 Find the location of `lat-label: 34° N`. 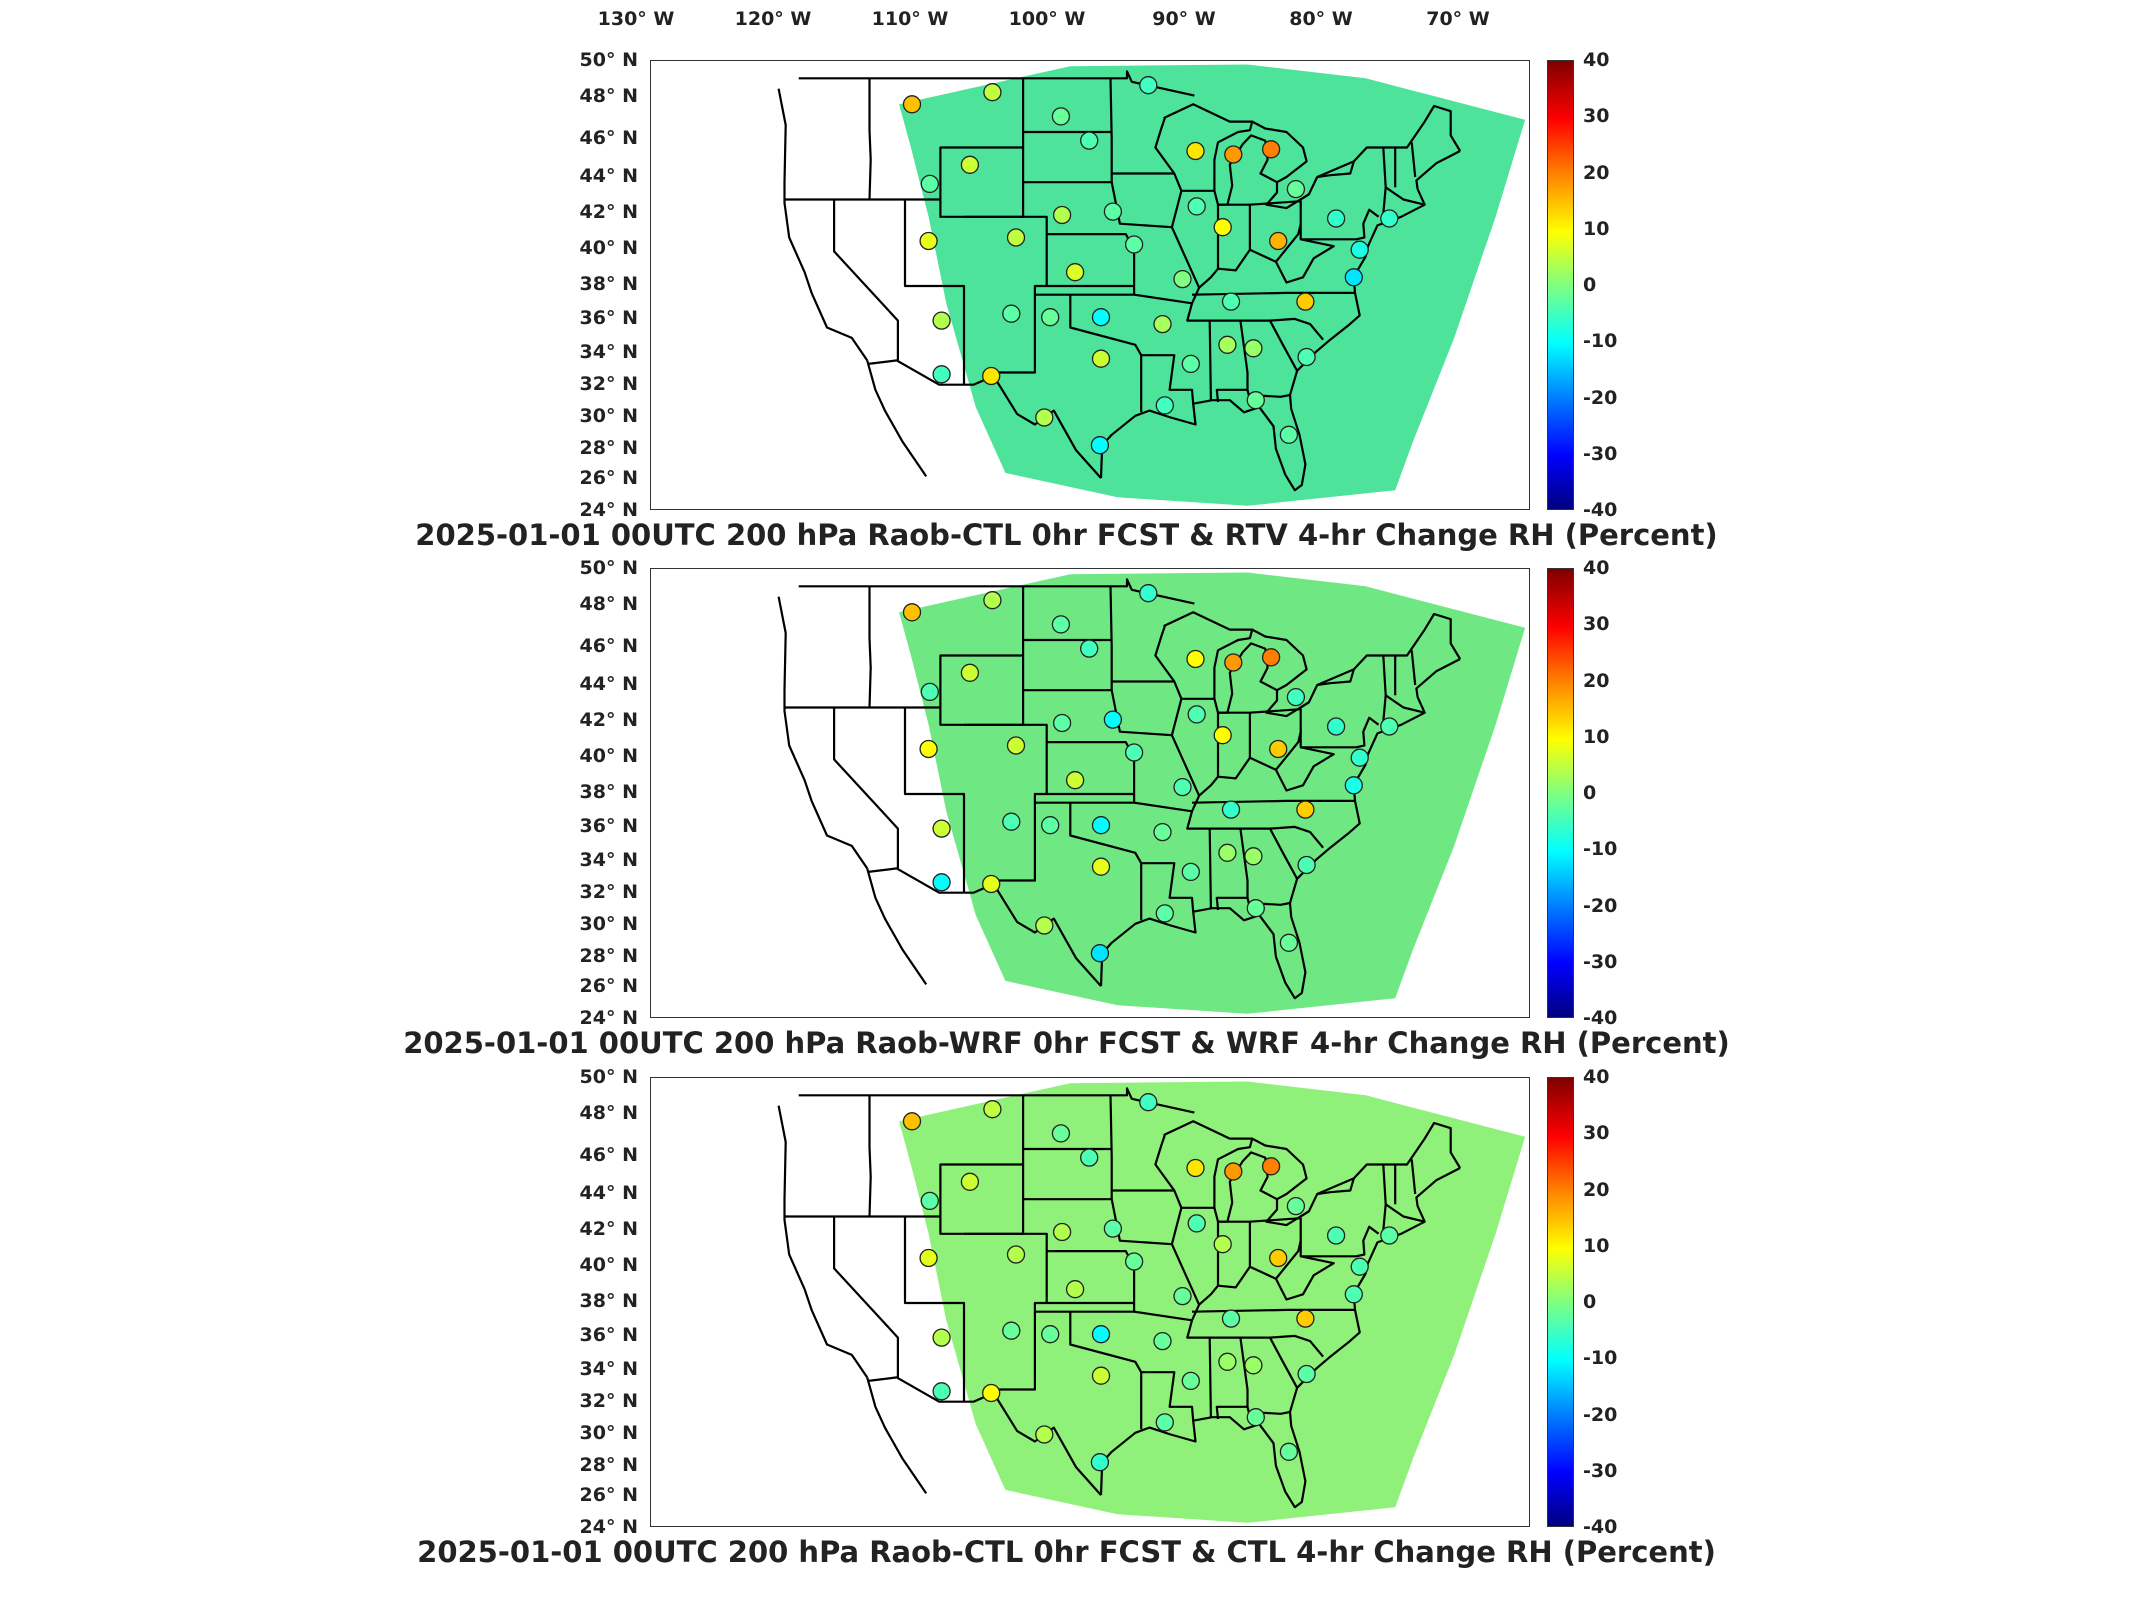

lat-label: 34° N is located at coordinates (608, 352).